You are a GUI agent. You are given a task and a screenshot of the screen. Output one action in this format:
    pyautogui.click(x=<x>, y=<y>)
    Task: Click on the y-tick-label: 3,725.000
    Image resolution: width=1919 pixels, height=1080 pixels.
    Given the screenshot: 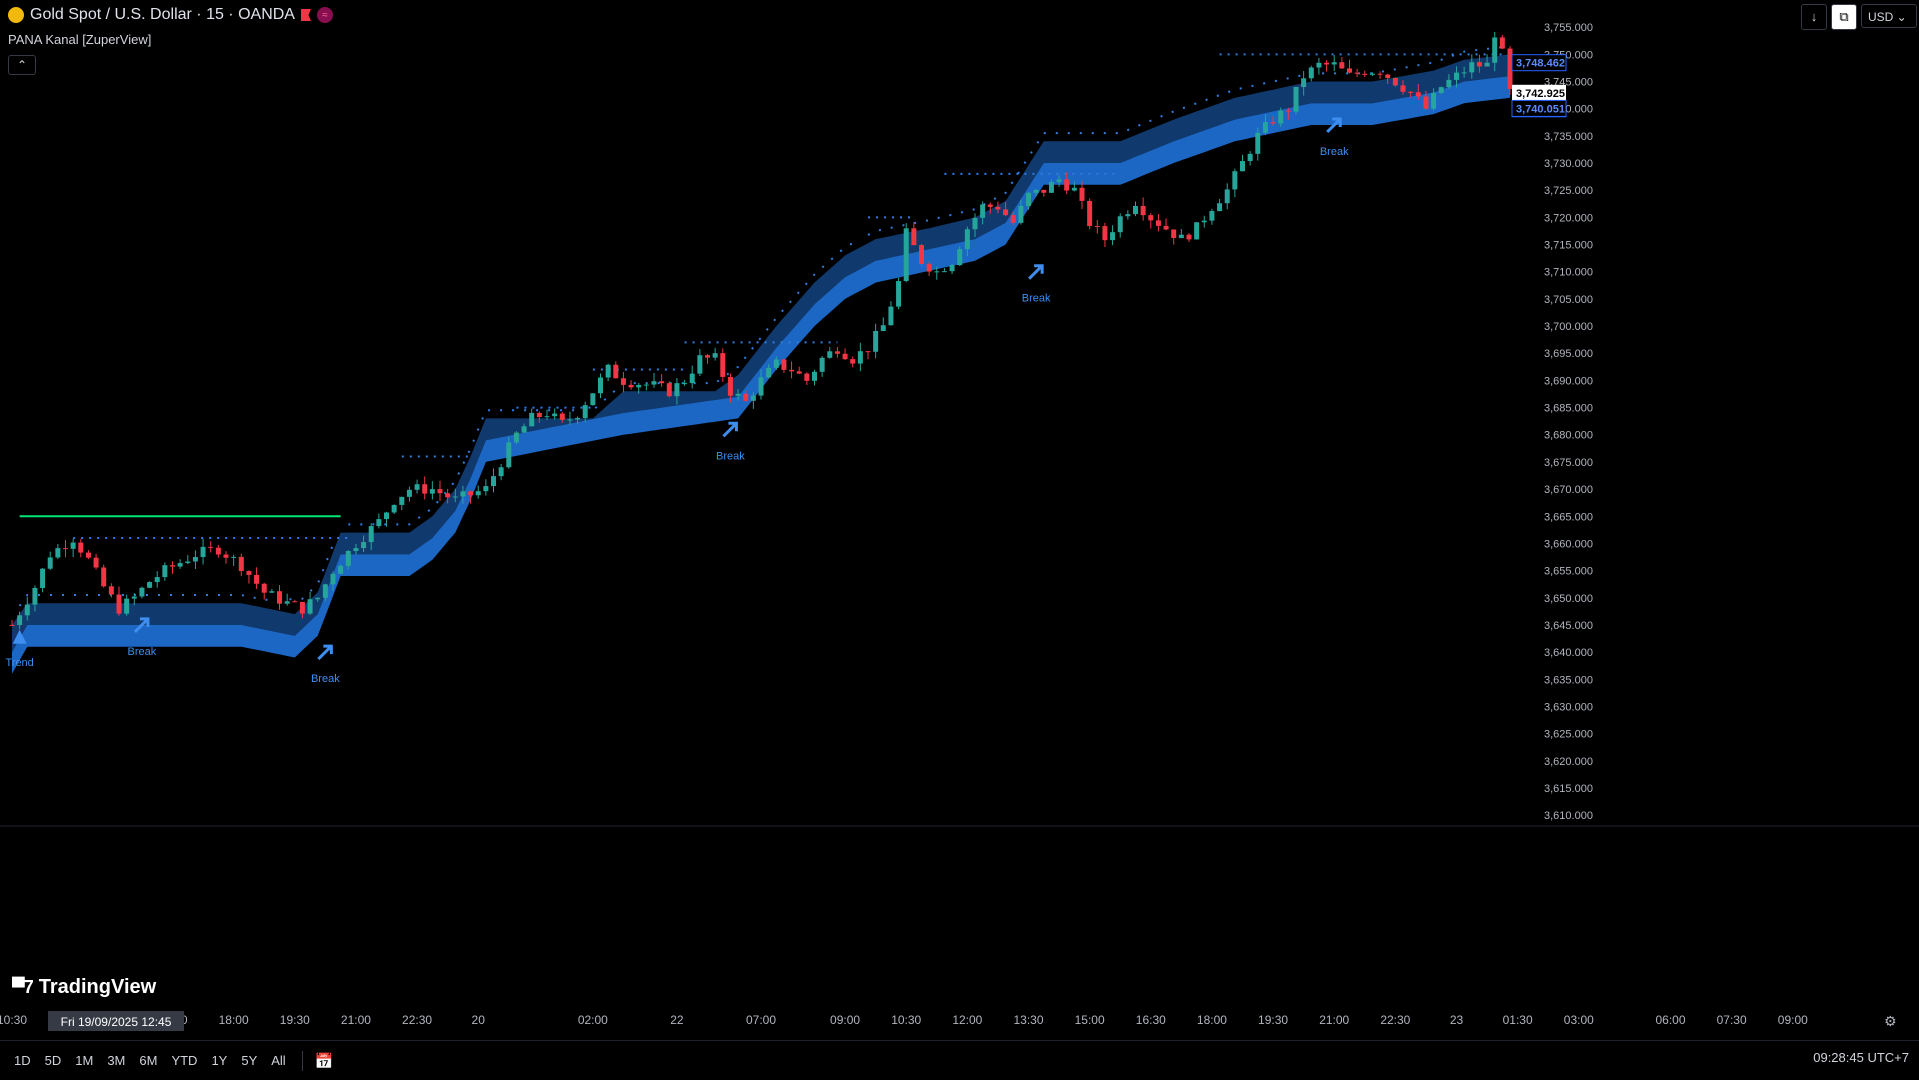 What is the action you would take?
    pyautogui.click(x=1568, y=191)
    